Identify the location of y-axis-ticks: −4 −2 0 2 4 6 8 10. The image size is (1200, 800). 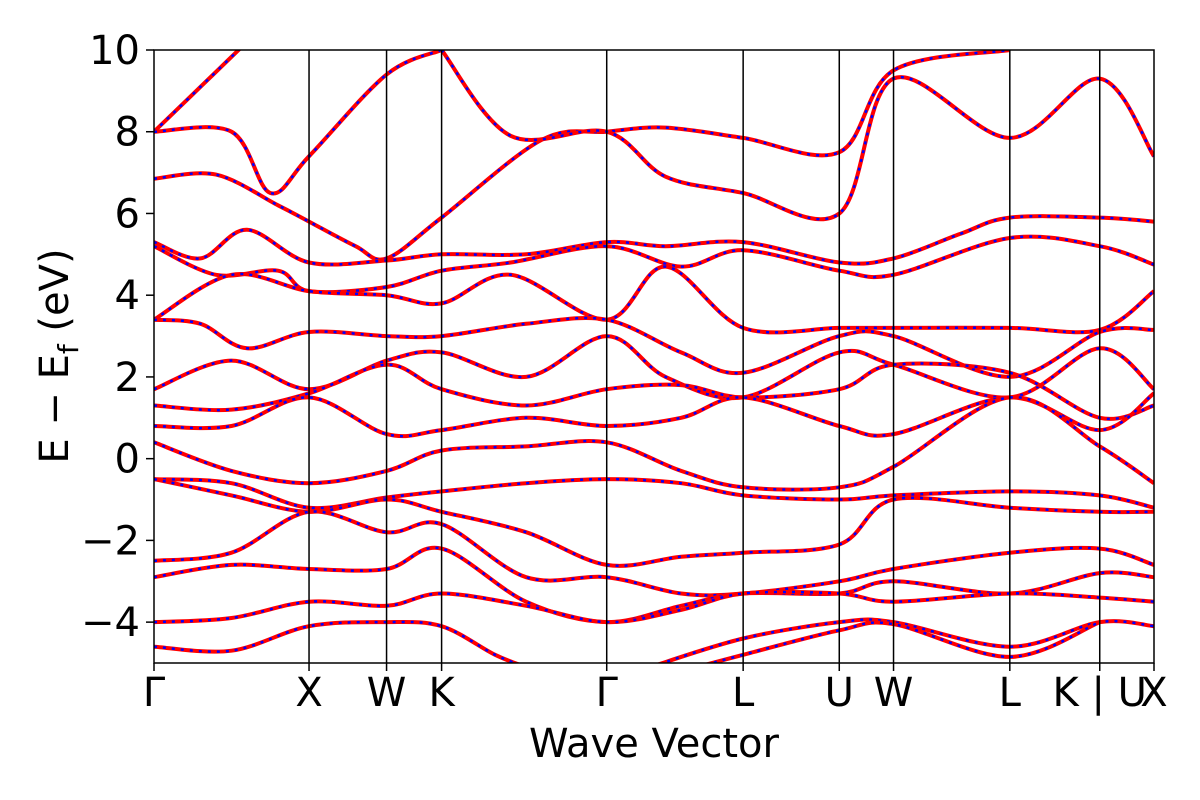
(117, 337).